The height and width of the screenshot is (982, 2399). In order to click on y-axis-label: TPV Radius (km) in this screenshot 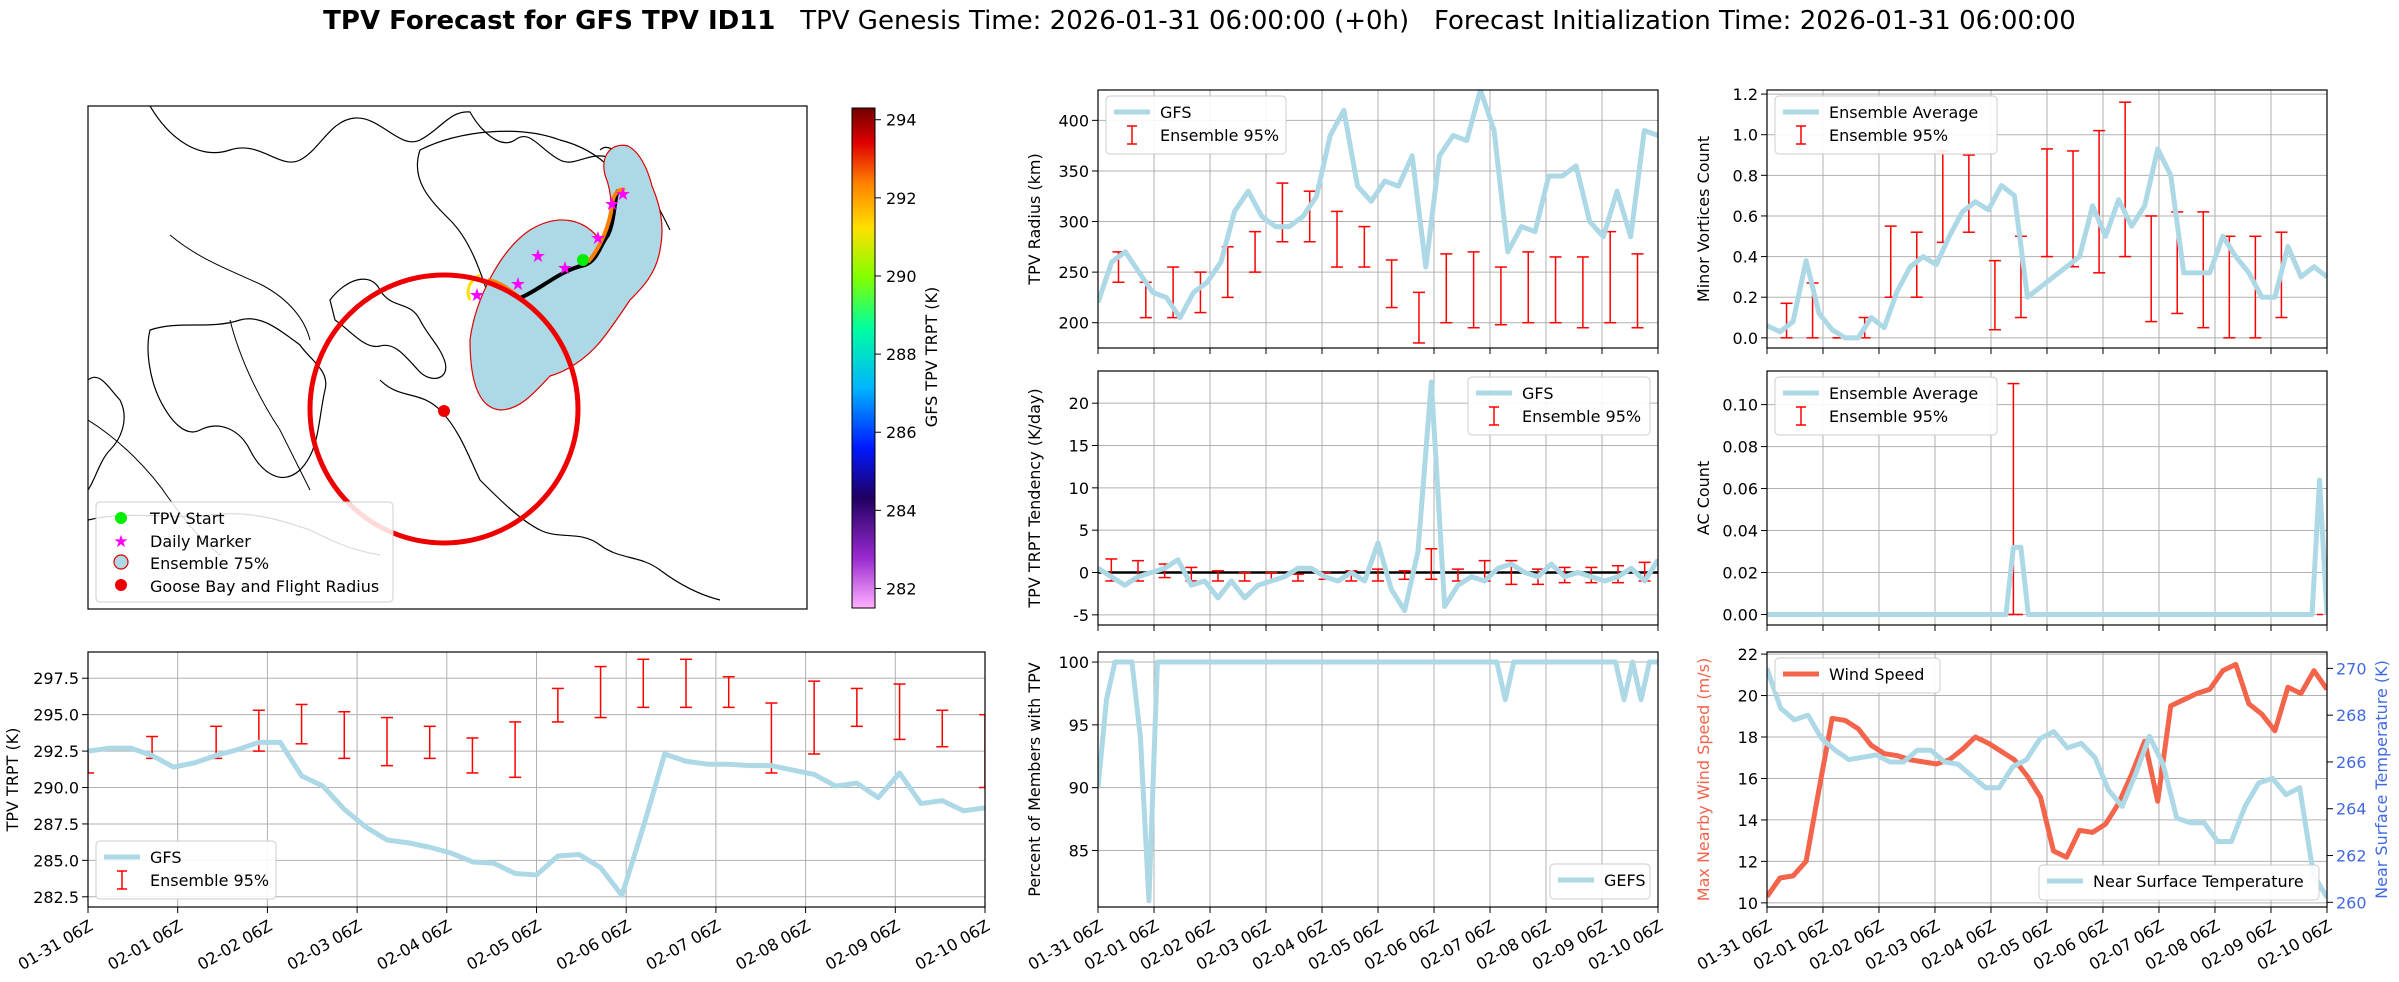, I will do `click(1034, 219)`.